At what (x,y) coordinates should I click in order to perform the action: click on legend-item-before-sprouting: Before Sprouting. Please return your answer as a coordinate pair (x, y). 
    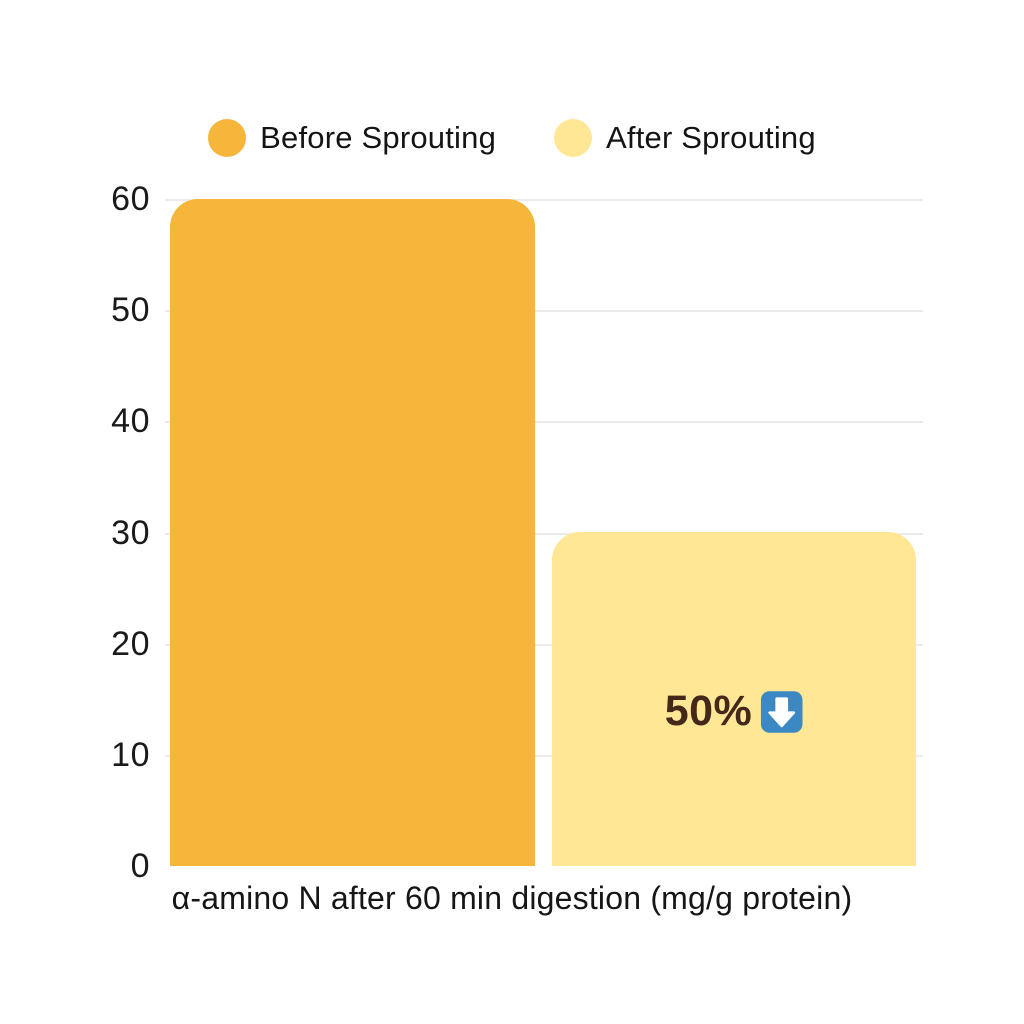
    Looking at the image, I should click on (352, 138).